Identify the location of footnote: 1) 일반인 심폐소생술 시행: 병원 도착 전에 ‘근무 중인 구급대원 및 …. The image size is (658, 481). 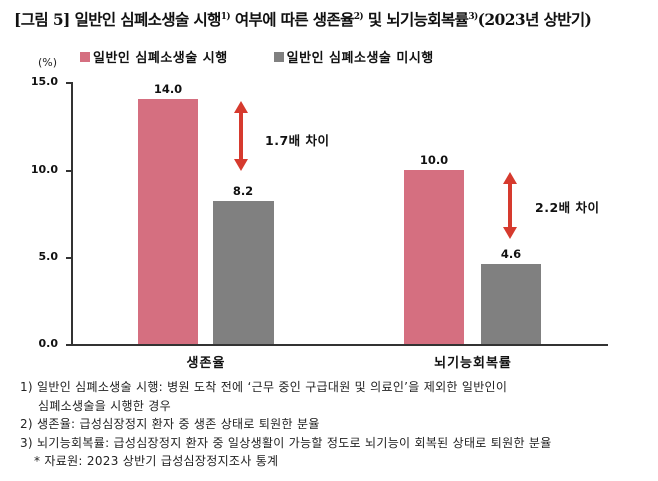
(264, 387).